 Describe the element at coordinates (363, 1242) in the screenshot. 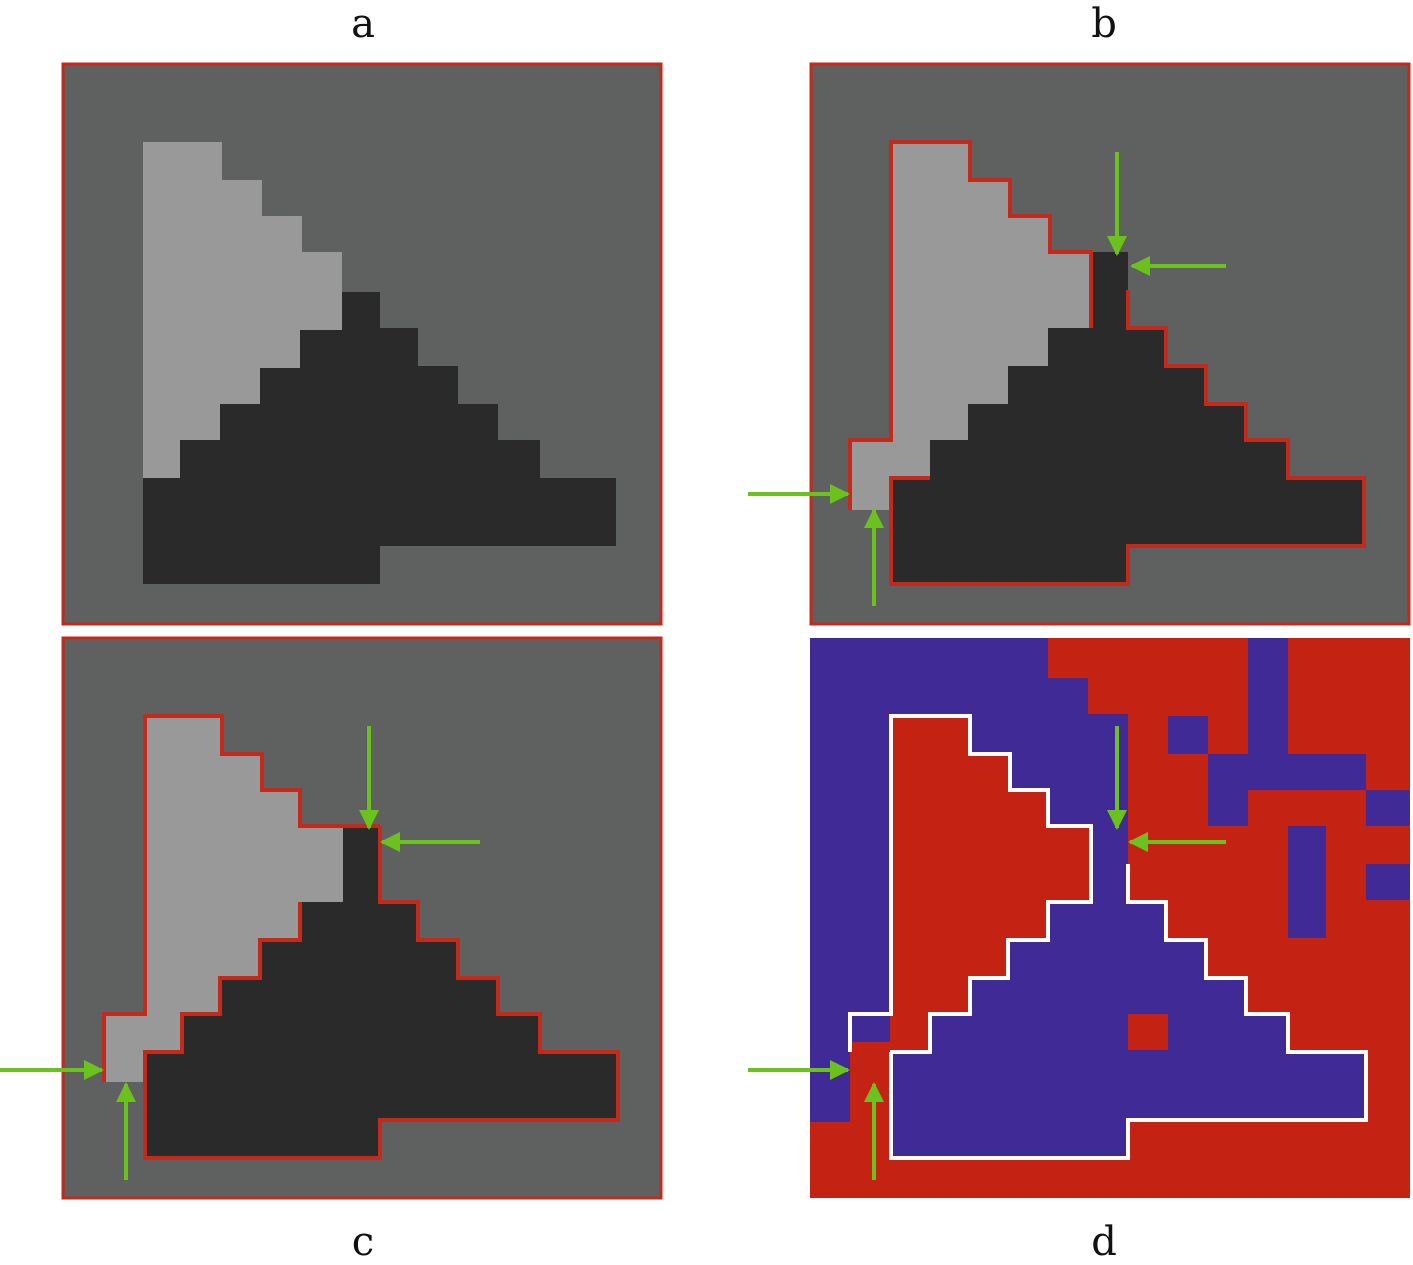

I see `panel-label-c: c` at that location.